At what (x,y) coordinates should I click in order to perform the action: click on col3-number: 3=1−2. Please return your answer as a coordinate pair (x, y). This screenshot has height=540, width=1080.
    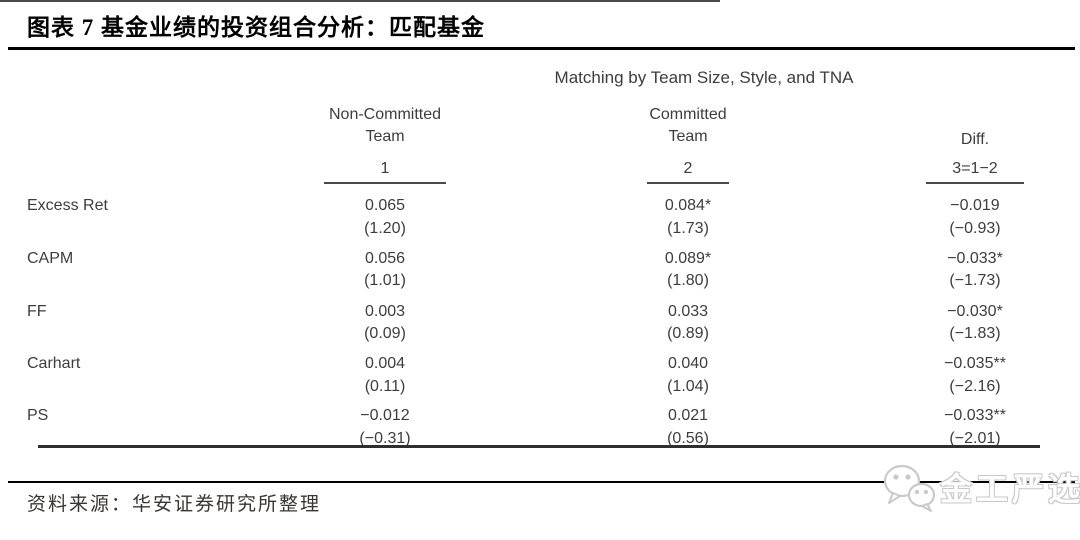
    Looking at the image, I should click on (975, 168).